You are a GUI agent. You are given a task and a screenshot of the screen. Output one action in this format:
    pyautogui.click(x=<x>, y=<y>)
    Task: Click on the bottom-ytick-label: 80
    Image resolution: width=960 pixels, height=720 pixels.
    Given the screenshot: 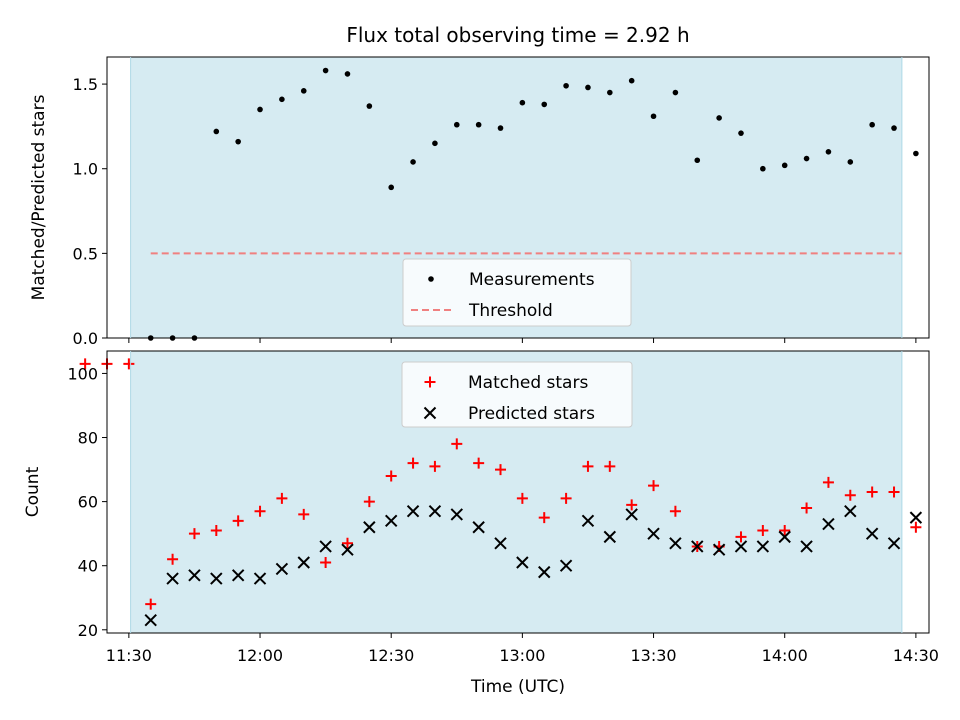 What is the action you would take?
    pyautogui.click(x=88, y=438)
    